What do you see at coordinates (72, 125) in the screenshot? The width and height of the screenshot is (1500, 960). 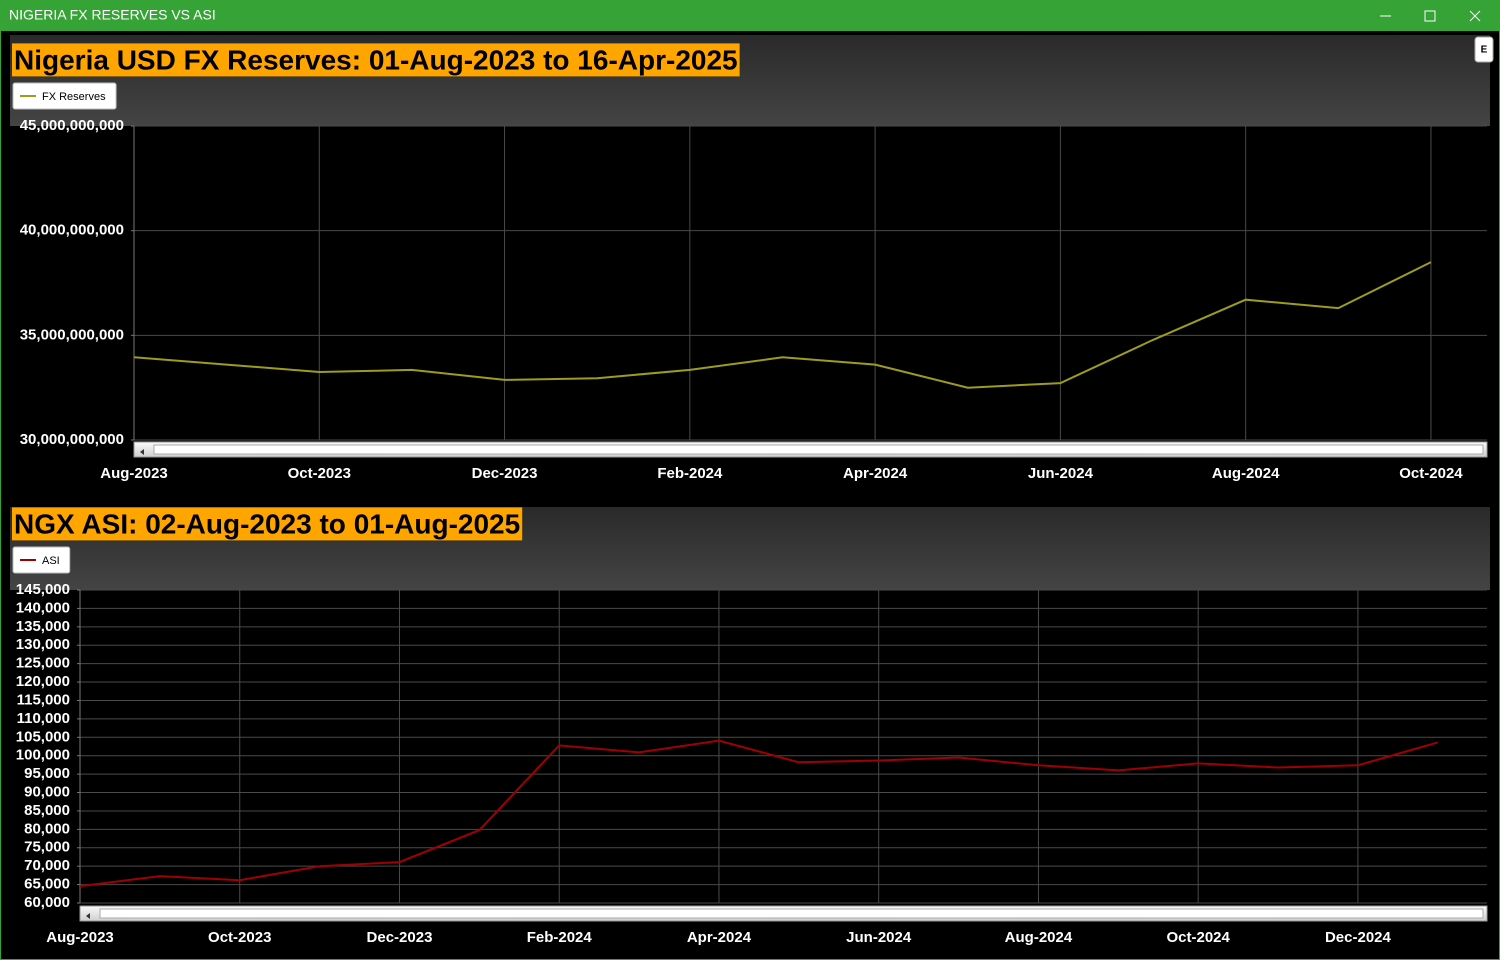 I see `y-tick-label: 45,000,000,000` at bounding box center [72, 125].